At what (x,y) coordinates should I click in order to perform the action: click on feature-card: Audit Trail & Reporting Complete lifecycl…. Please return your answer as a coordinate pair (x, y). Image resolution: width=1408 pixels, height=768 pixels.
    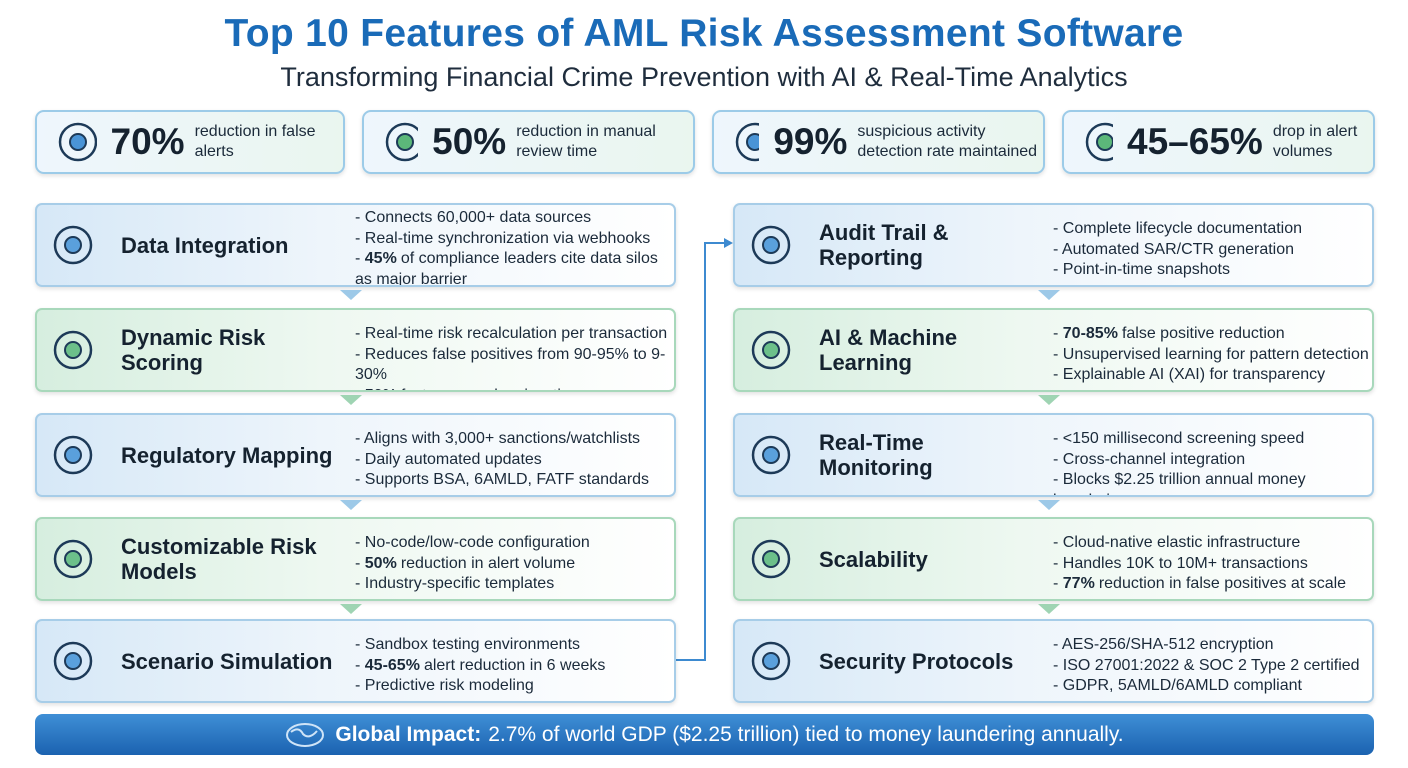
    Looking at the image, I should click on (1053, 245).